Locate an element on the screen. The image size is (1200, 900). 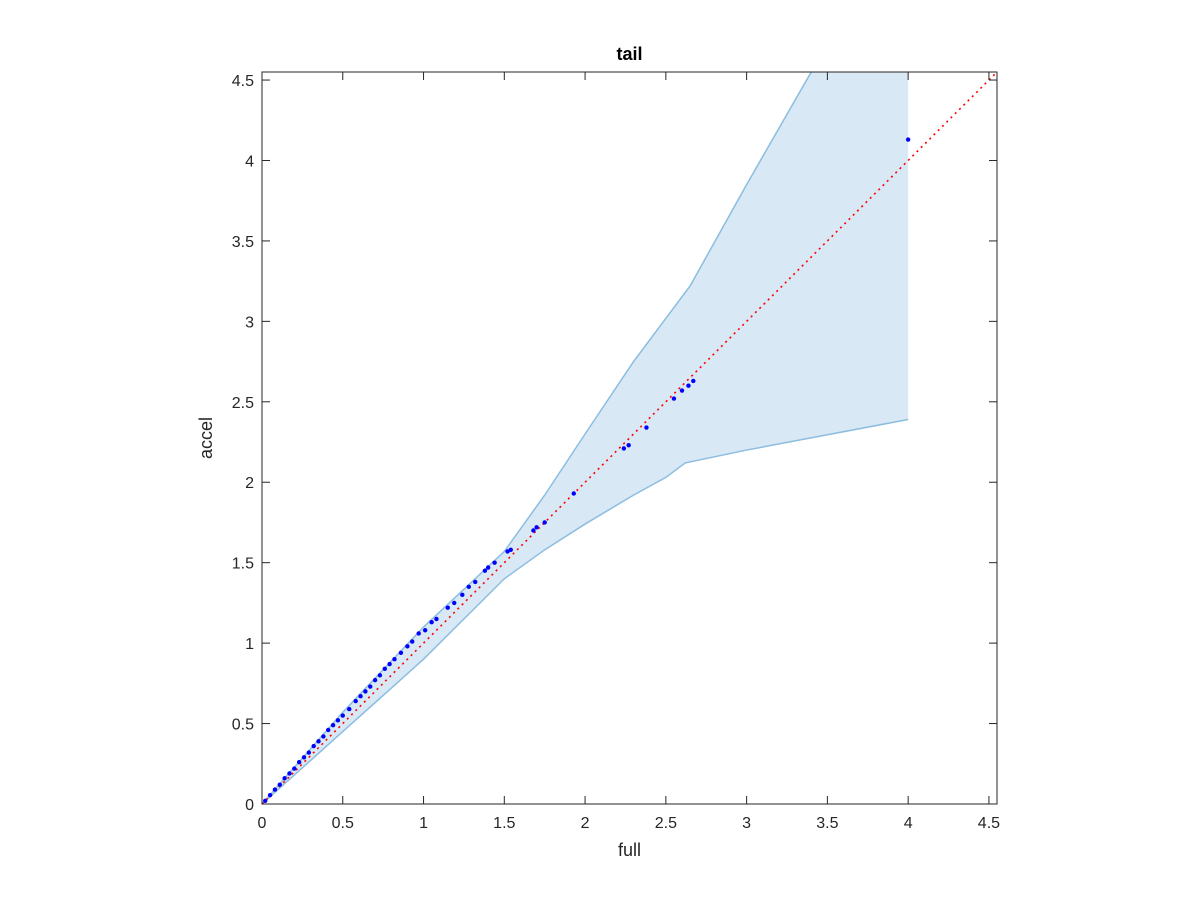
y-tick-label: 2.5 is located at coordinates (243, 403).